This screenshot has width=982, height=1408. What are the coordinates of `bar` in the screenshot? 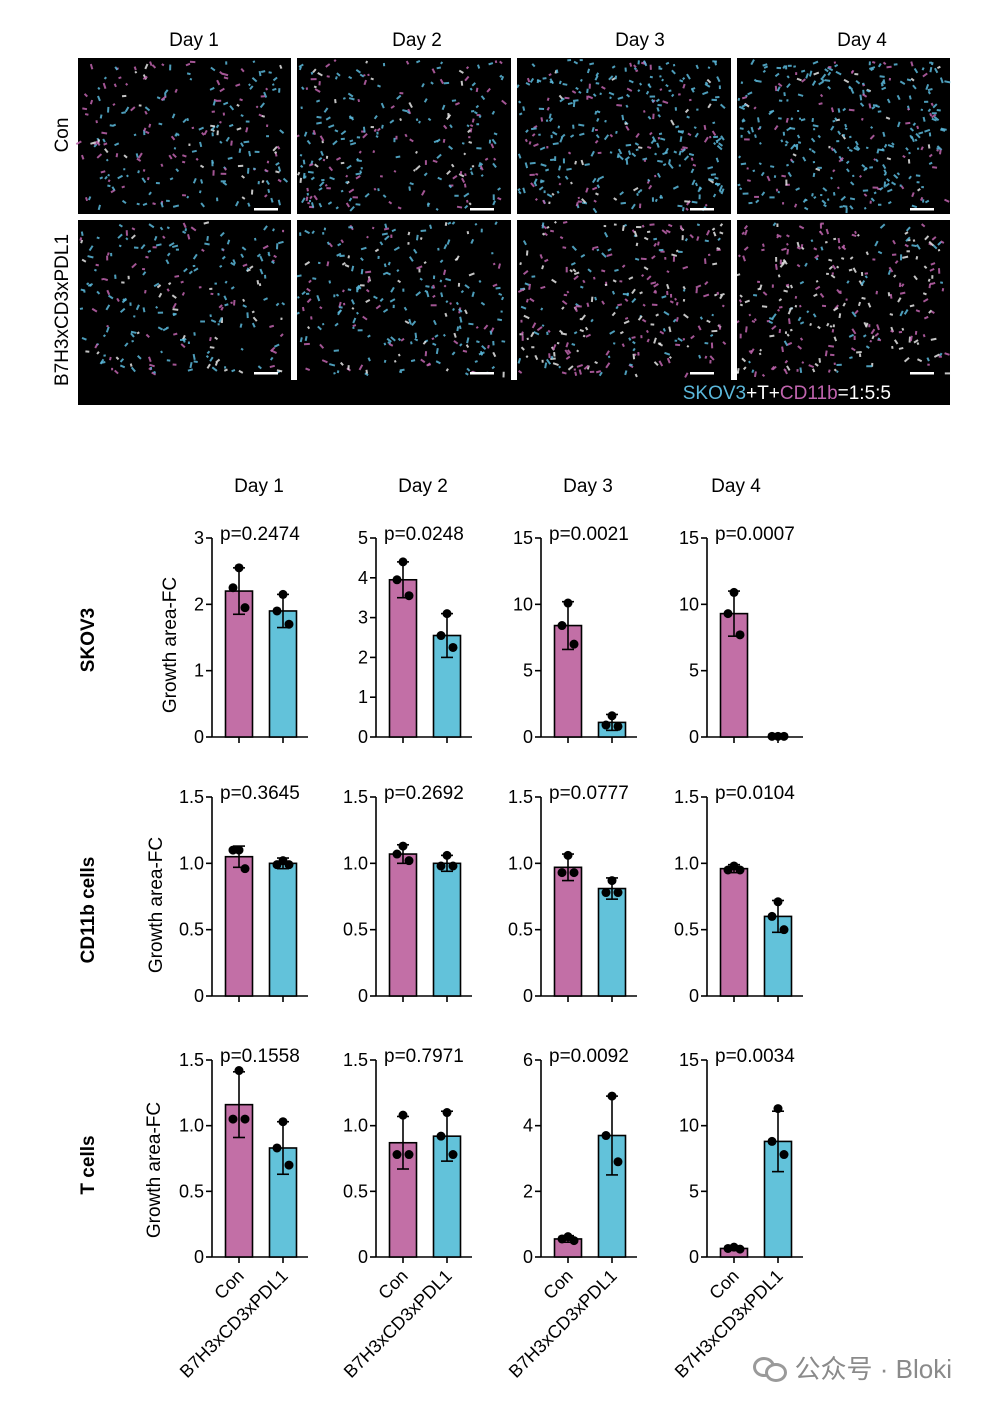 It's located at (447, 929).